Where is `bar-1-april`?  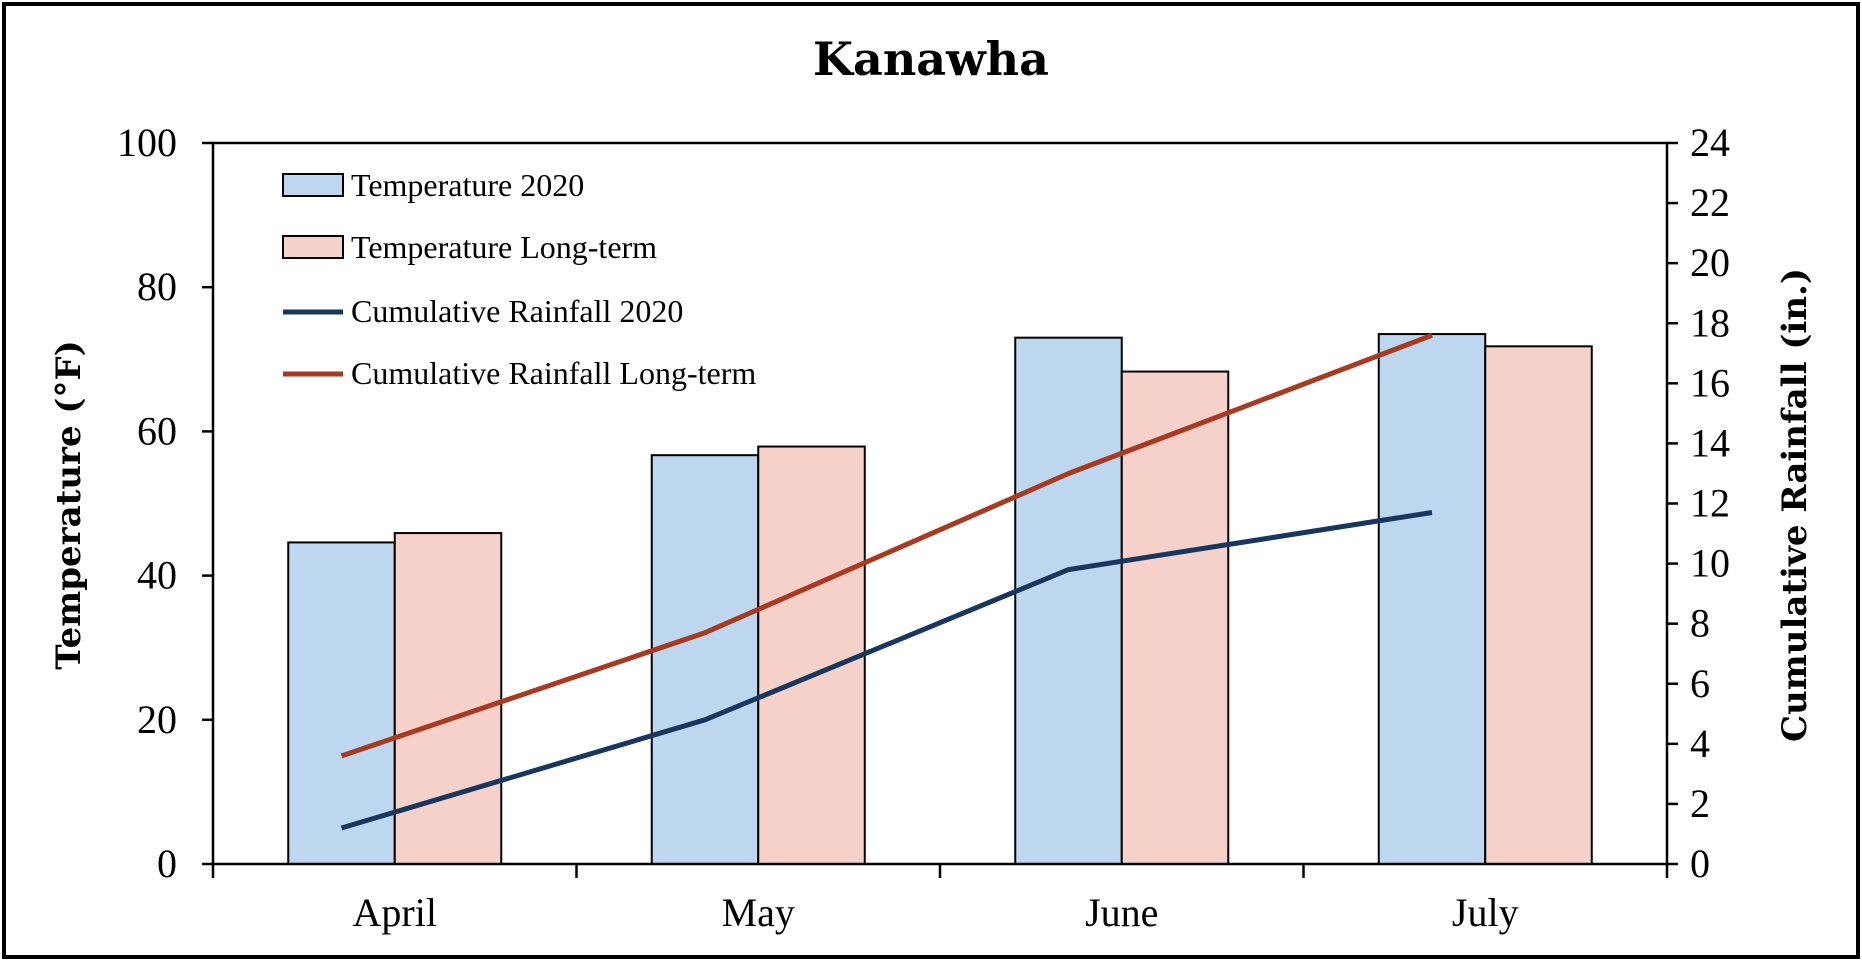 bar-1-april is located at coordinates (448, 698).